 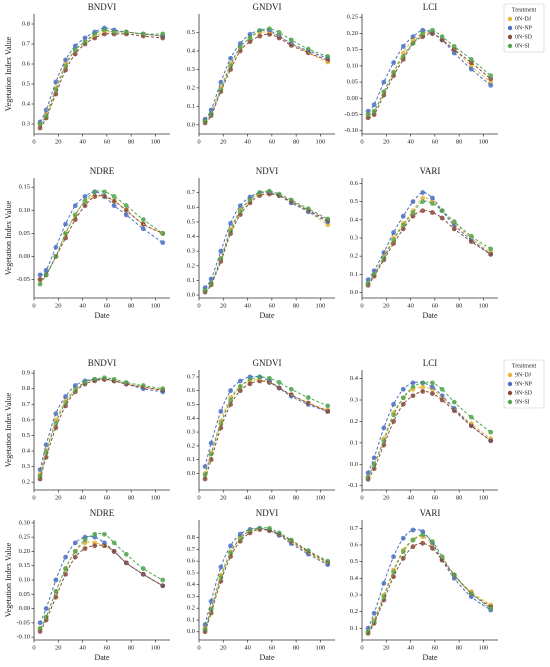 I want to click on legend-label: 9N-NP, so click(x=524, y=384).